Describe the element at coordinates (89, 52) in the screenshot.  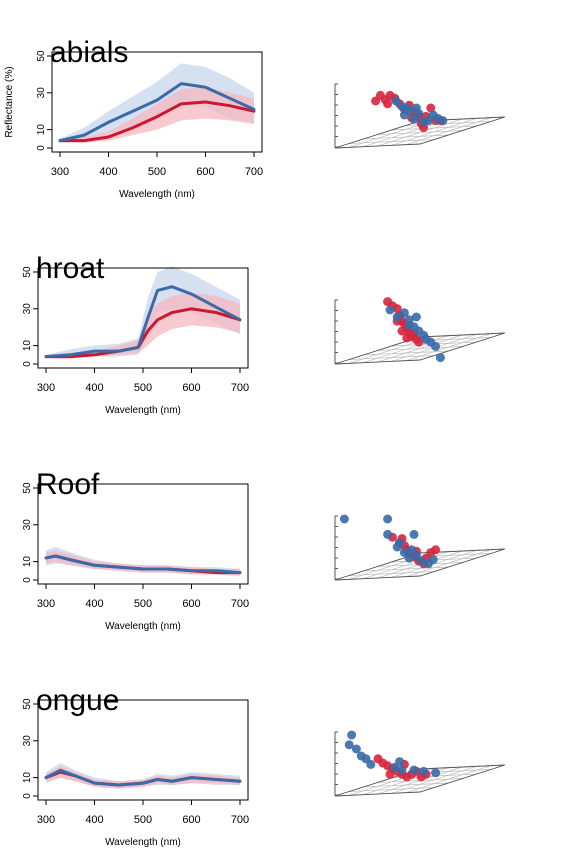
I see `panel-title: abials` at that location.